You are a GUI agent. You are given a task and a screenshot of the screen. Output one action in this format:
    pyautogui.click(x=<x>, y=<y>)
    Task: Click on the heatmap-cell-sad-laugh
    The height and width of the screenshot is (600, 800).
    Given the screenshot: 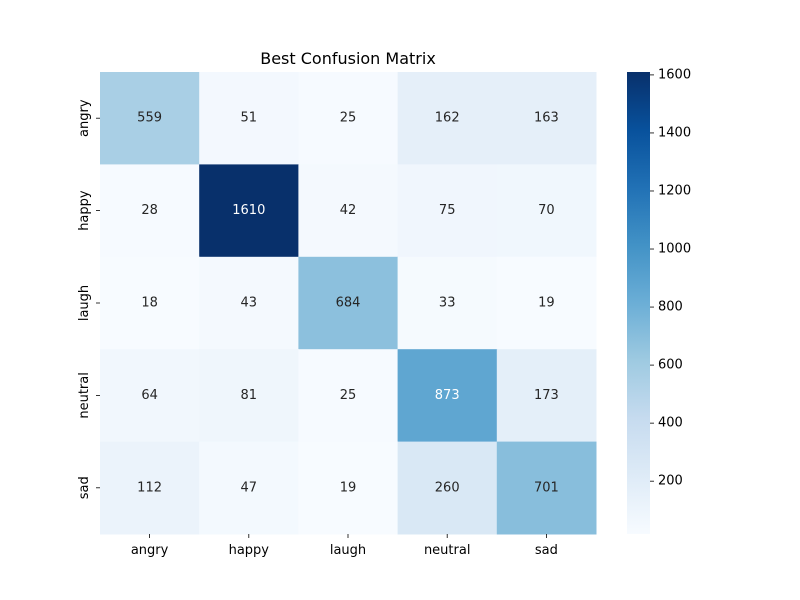 What is the action you would take?
    pyautogui.click(x=348, y=488)
    